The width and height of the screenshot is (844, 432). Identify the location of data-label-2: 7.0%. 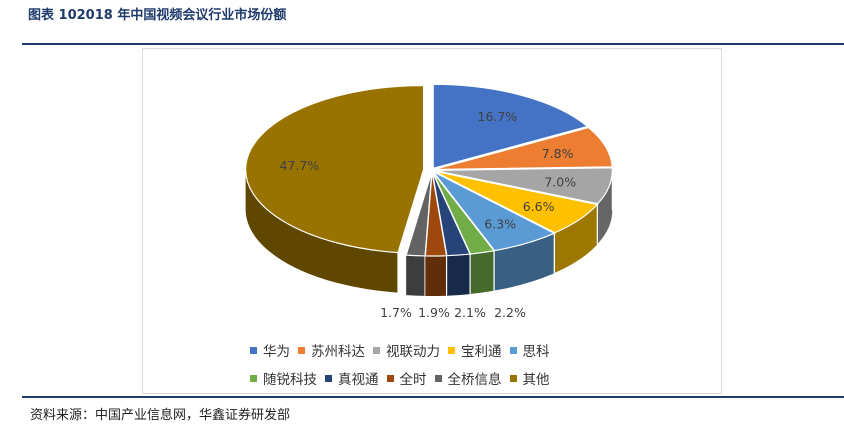
(560, 182).